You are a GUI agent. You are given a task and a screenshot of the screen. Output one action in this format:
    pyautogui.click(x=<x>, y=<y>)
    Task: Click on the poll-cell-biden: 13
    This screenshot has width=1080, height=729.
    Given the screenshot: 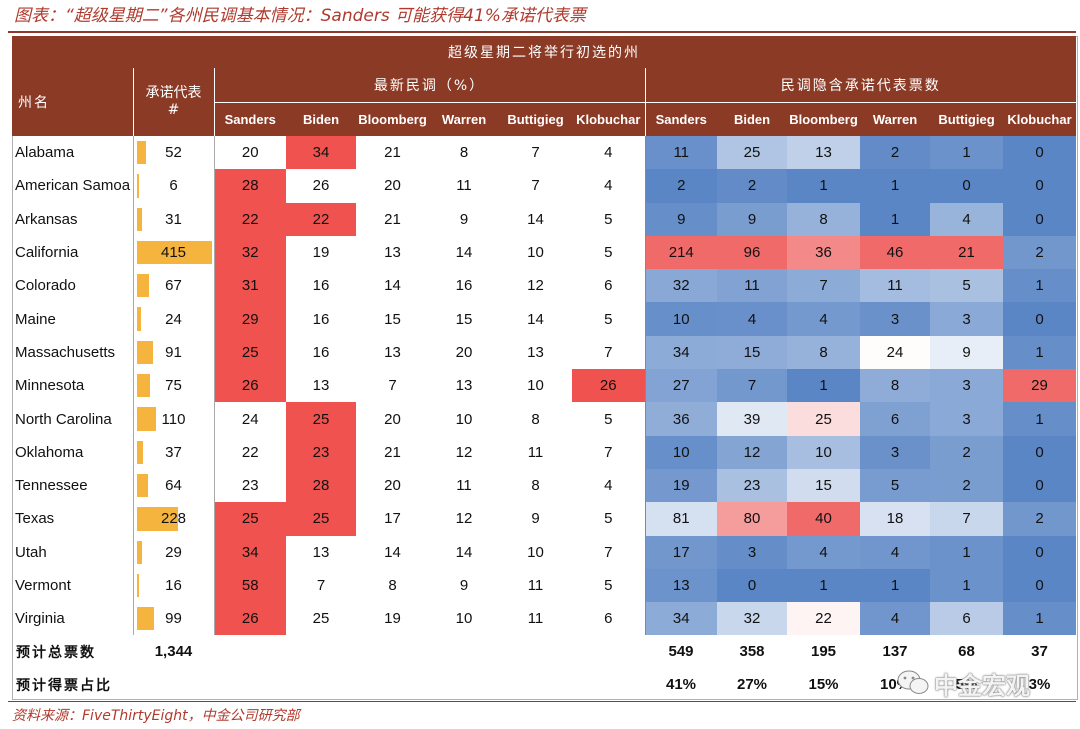 What is the action you would take?
    pyautogui.click(x=321, y=552)
    